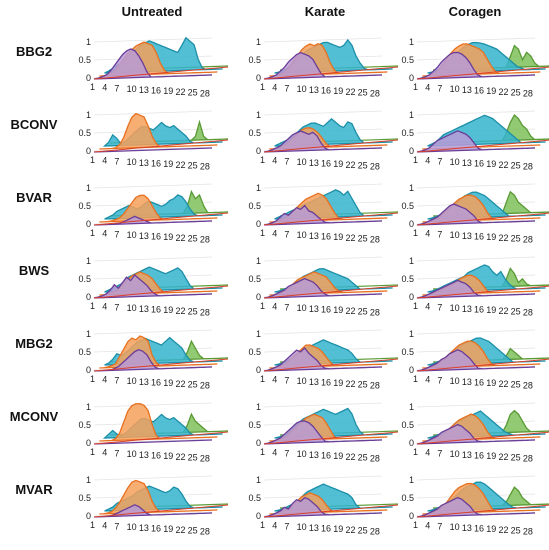  Describe the element at coordinates (323, 213) in the screenshot. I see `chart-panel-bvar-karate: 00.511 4 7 10 13 16 19 22 25 28` at that location.